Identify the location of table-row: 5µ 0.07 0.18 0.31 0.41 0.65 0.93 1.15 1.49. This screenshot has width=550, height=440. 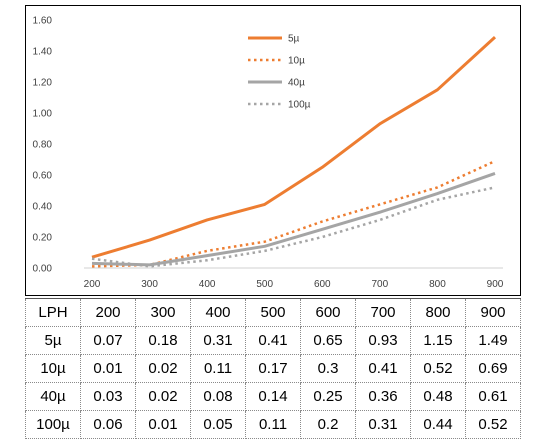
(273, 340).